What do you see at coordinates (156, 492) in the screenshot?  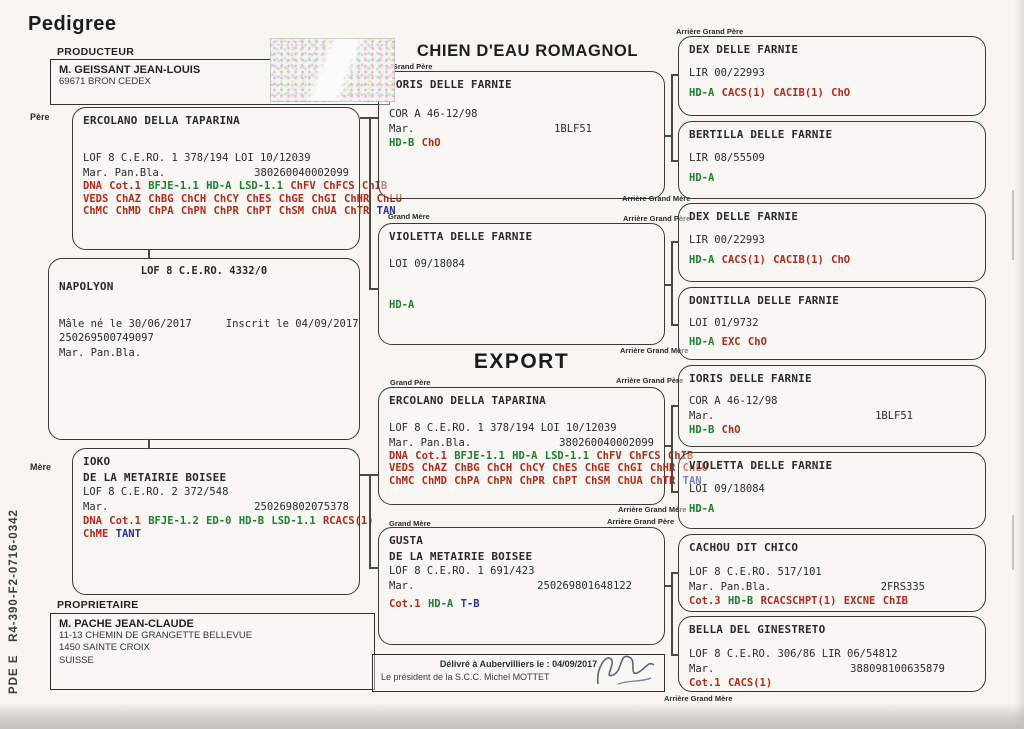 I see `dog-registration: LOF 8 C.E.RO. 2 372/548` at bounding box center [156, 492].